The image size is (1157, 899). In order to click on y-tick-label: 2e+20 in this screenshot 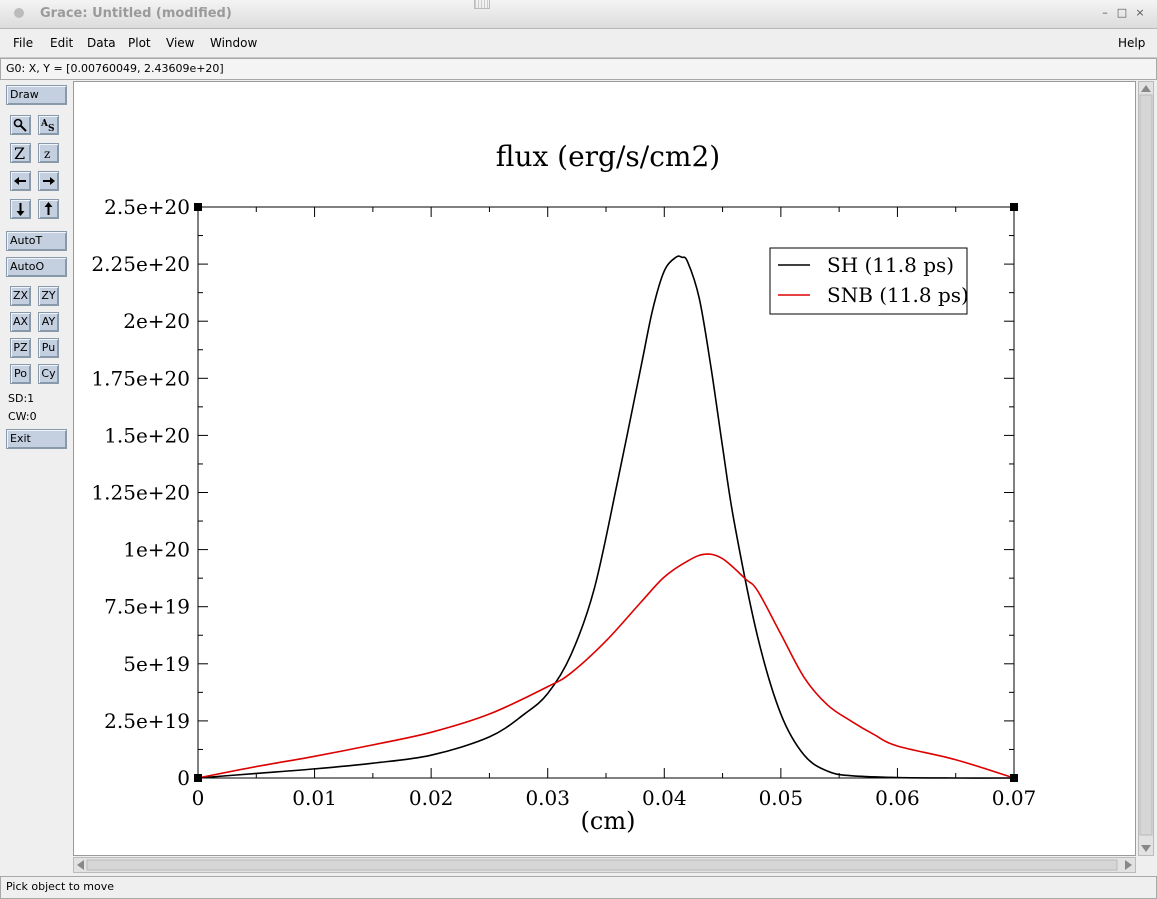, I will do `click(156, 321)`.